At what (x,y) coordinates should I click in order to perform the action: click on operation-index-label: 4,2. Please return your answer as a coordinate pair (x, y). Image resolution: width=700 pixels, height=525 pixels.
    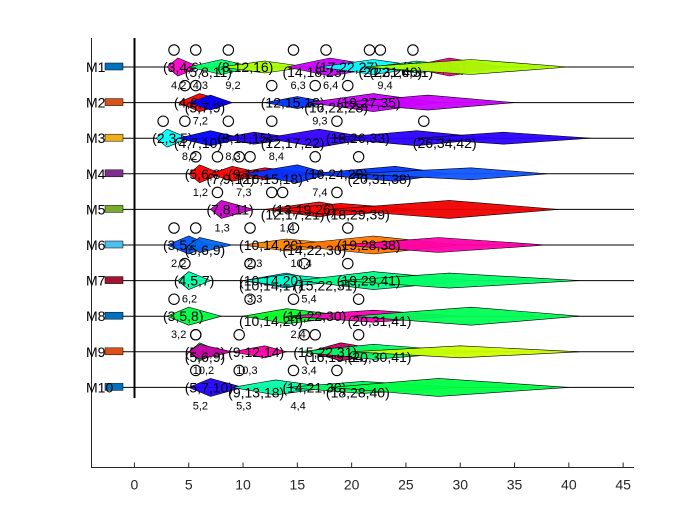
    Looking at the image, I should click on (178, 86).